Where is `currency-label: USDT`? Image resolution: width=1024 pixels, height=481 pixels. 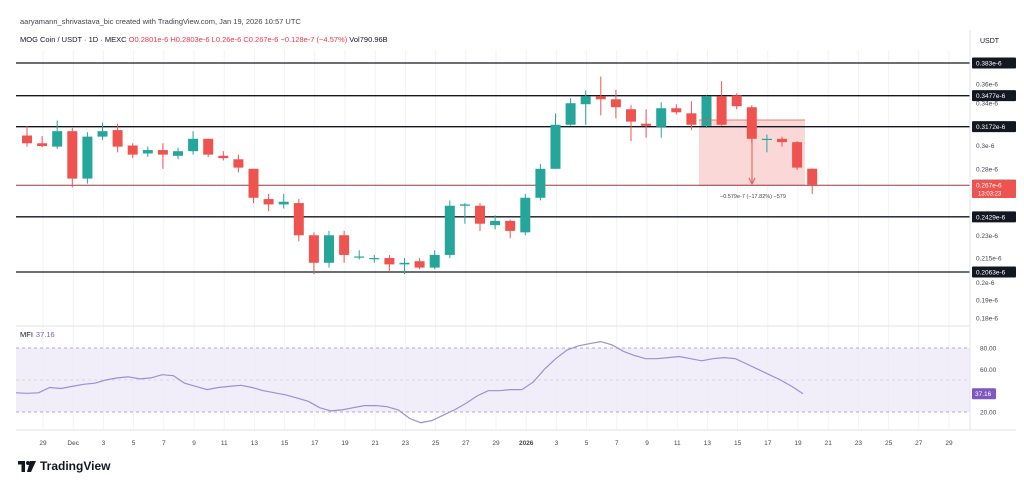 currency-label: USDT is located at coordinates (990, 41).